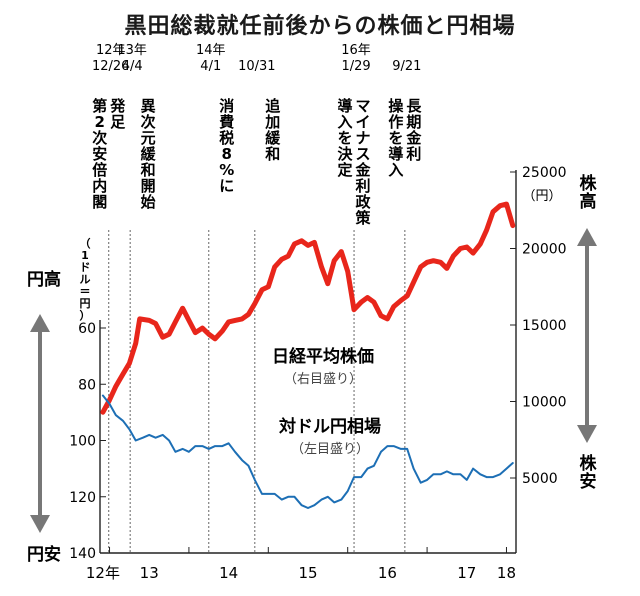 This screenshot has height=596, width=640. What do you see at coordinates (110, 66) in the screenshot?
I see `event-date: 12/26` at bounding box center [110, 66].